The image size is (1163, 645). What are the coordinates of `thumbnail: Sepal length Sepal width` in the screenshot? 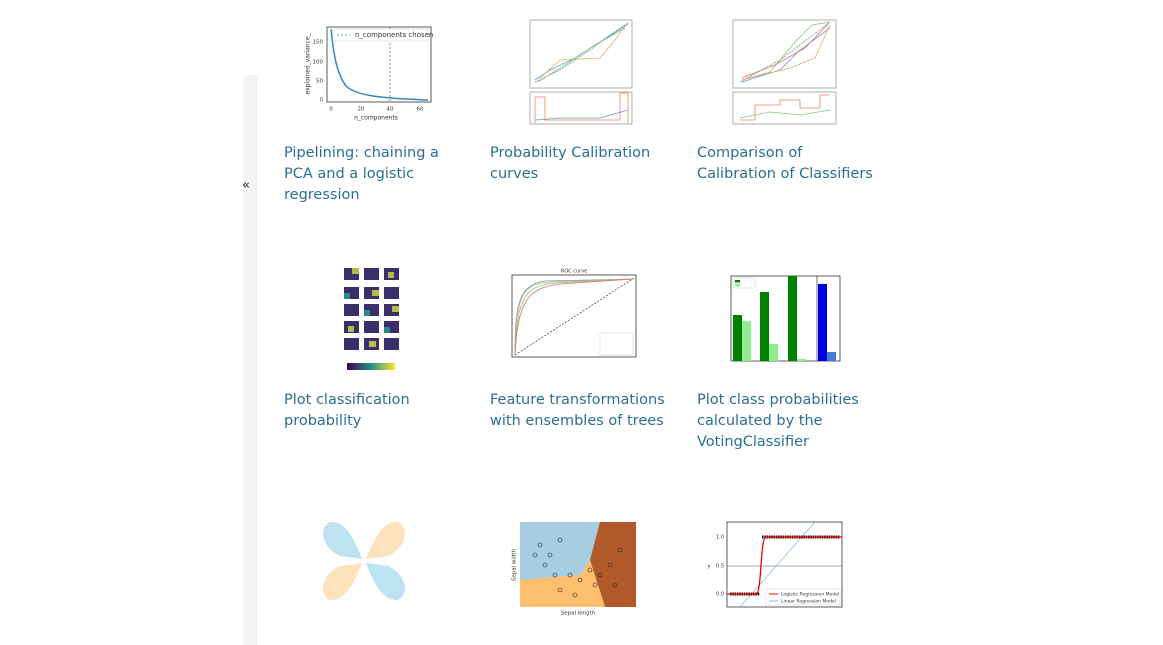 It's located at (574, 569).